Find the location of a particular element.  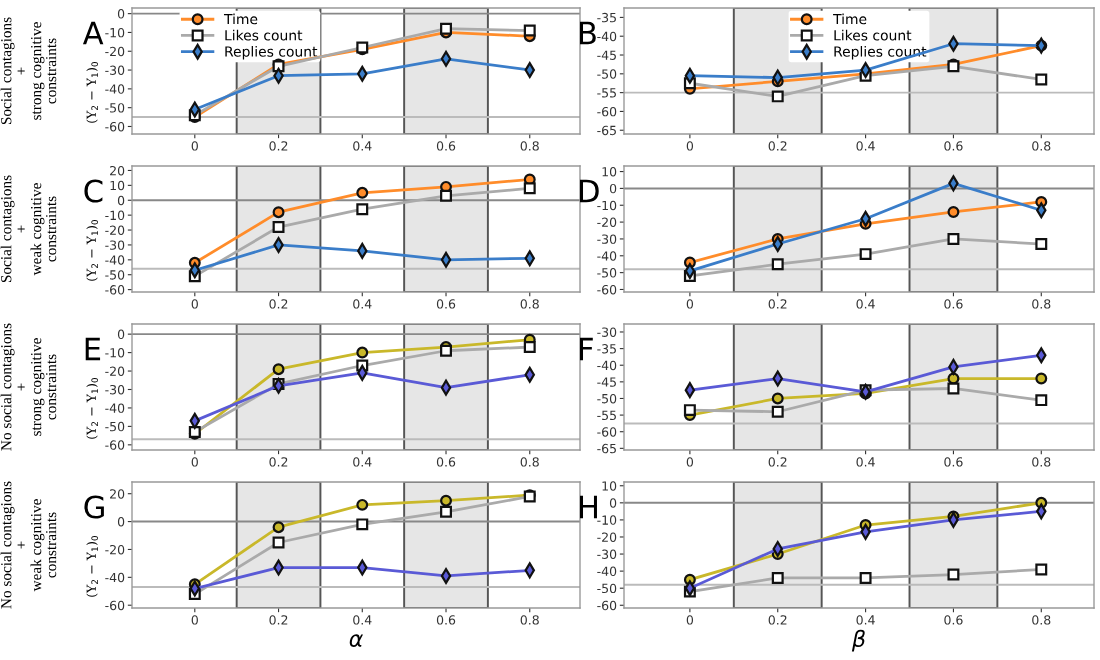

chart-title: F is located at coordinates (586, 349).